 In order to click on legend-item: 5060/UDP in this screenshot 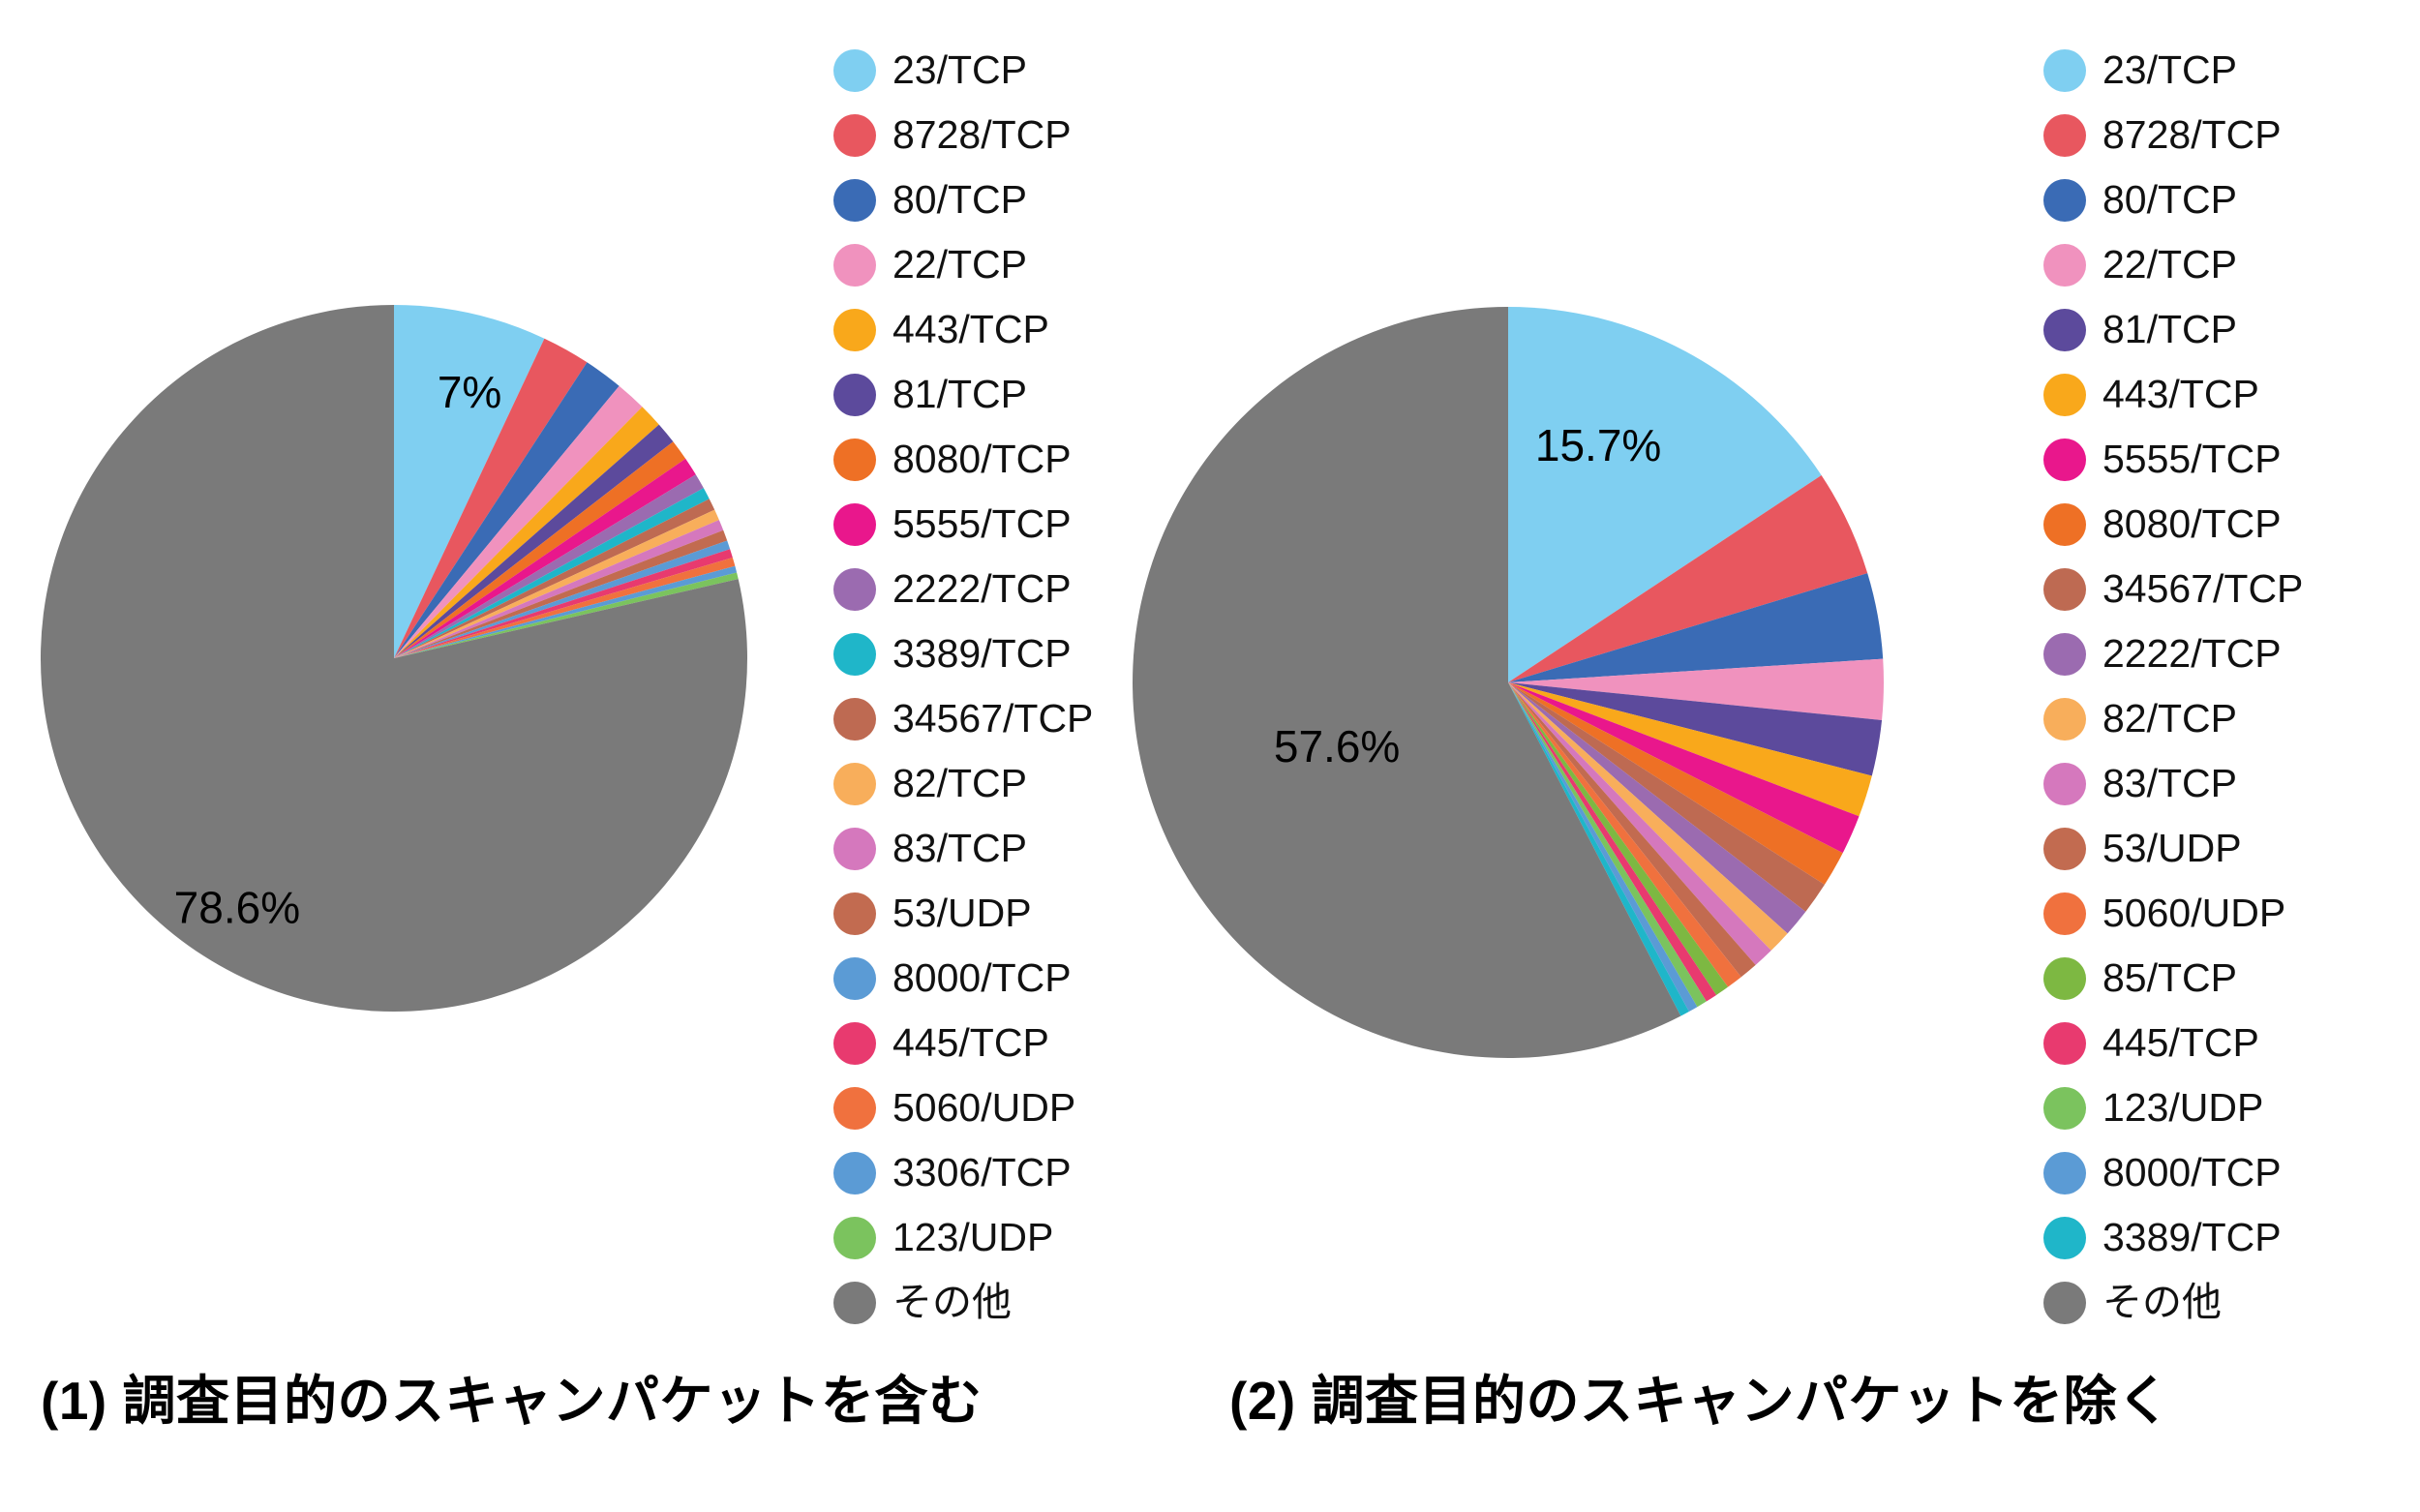, I will do `click(2173, 913)`.